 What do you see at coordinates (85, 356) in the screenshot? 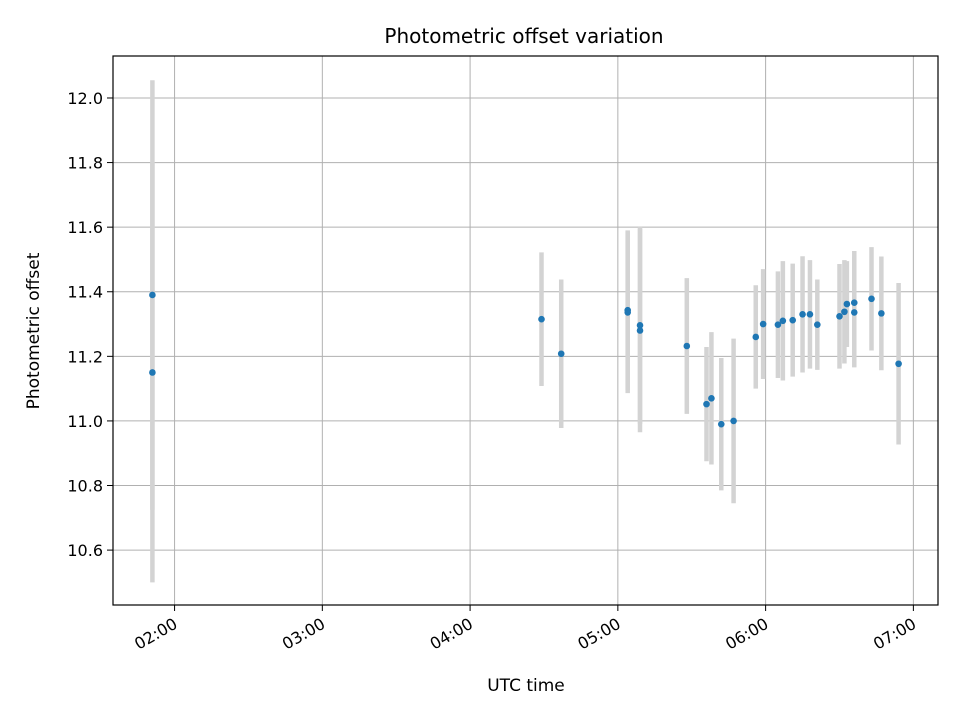
I see `y-tick-label: 11.2` at bounding box center [85, 356].